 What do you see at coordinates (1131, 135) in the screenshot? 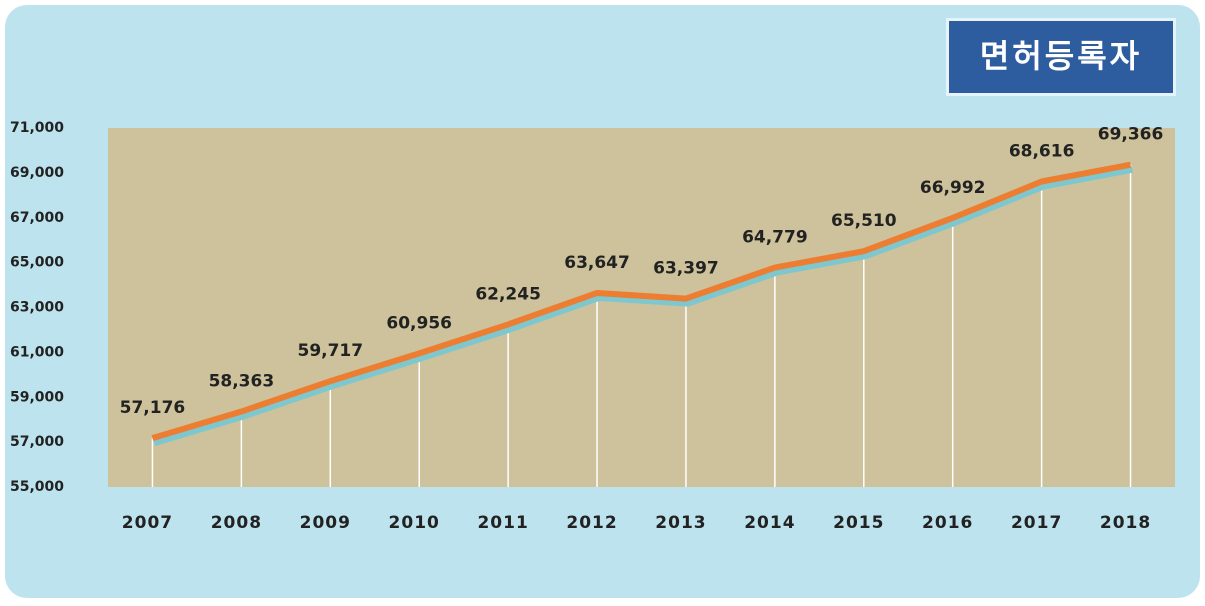
I see `value-label: 69,366` at bounding box center [1131, 135].